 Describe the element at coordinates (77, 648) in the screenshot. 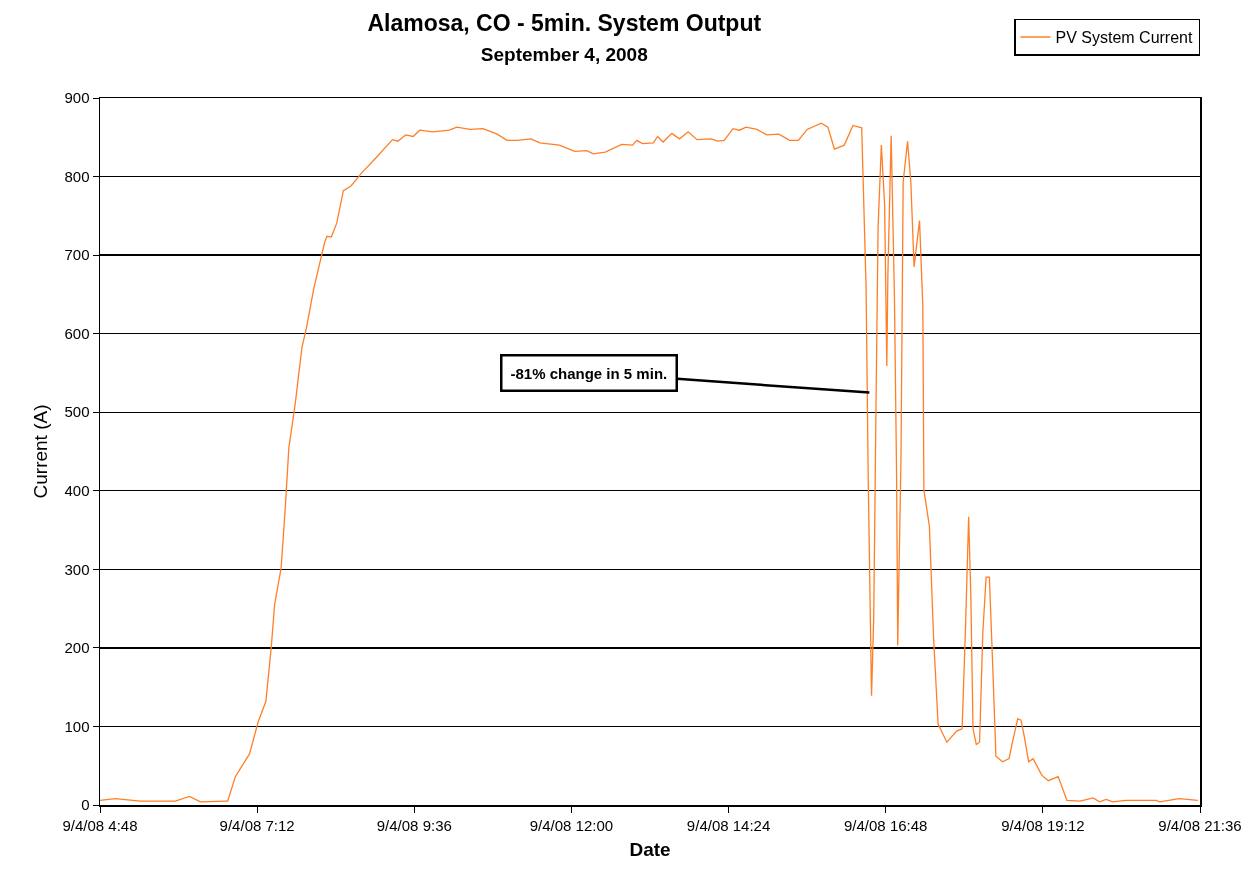

I see `y-tick-label: 200` at that location.